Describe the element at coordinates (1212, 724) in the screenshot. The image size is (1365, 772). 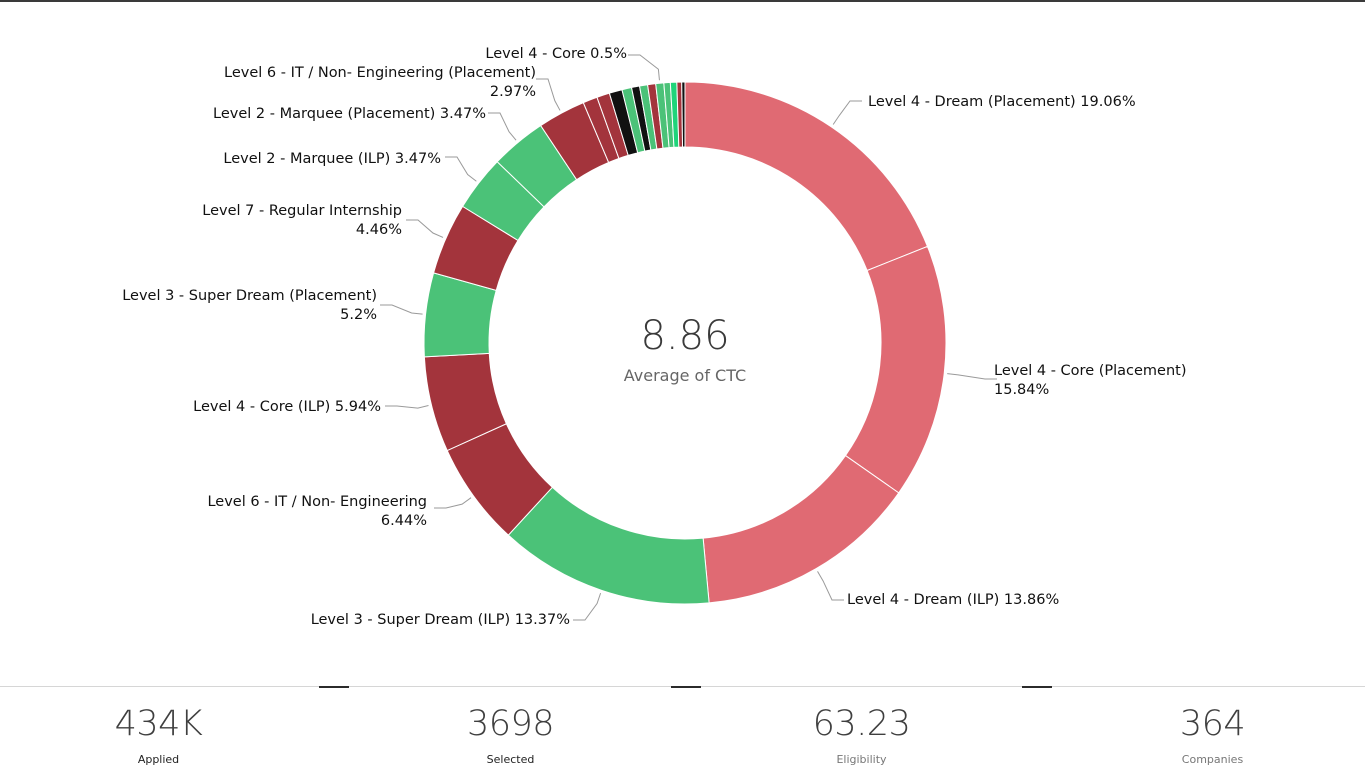
I see `kpi-value-companies: 364` at that location.